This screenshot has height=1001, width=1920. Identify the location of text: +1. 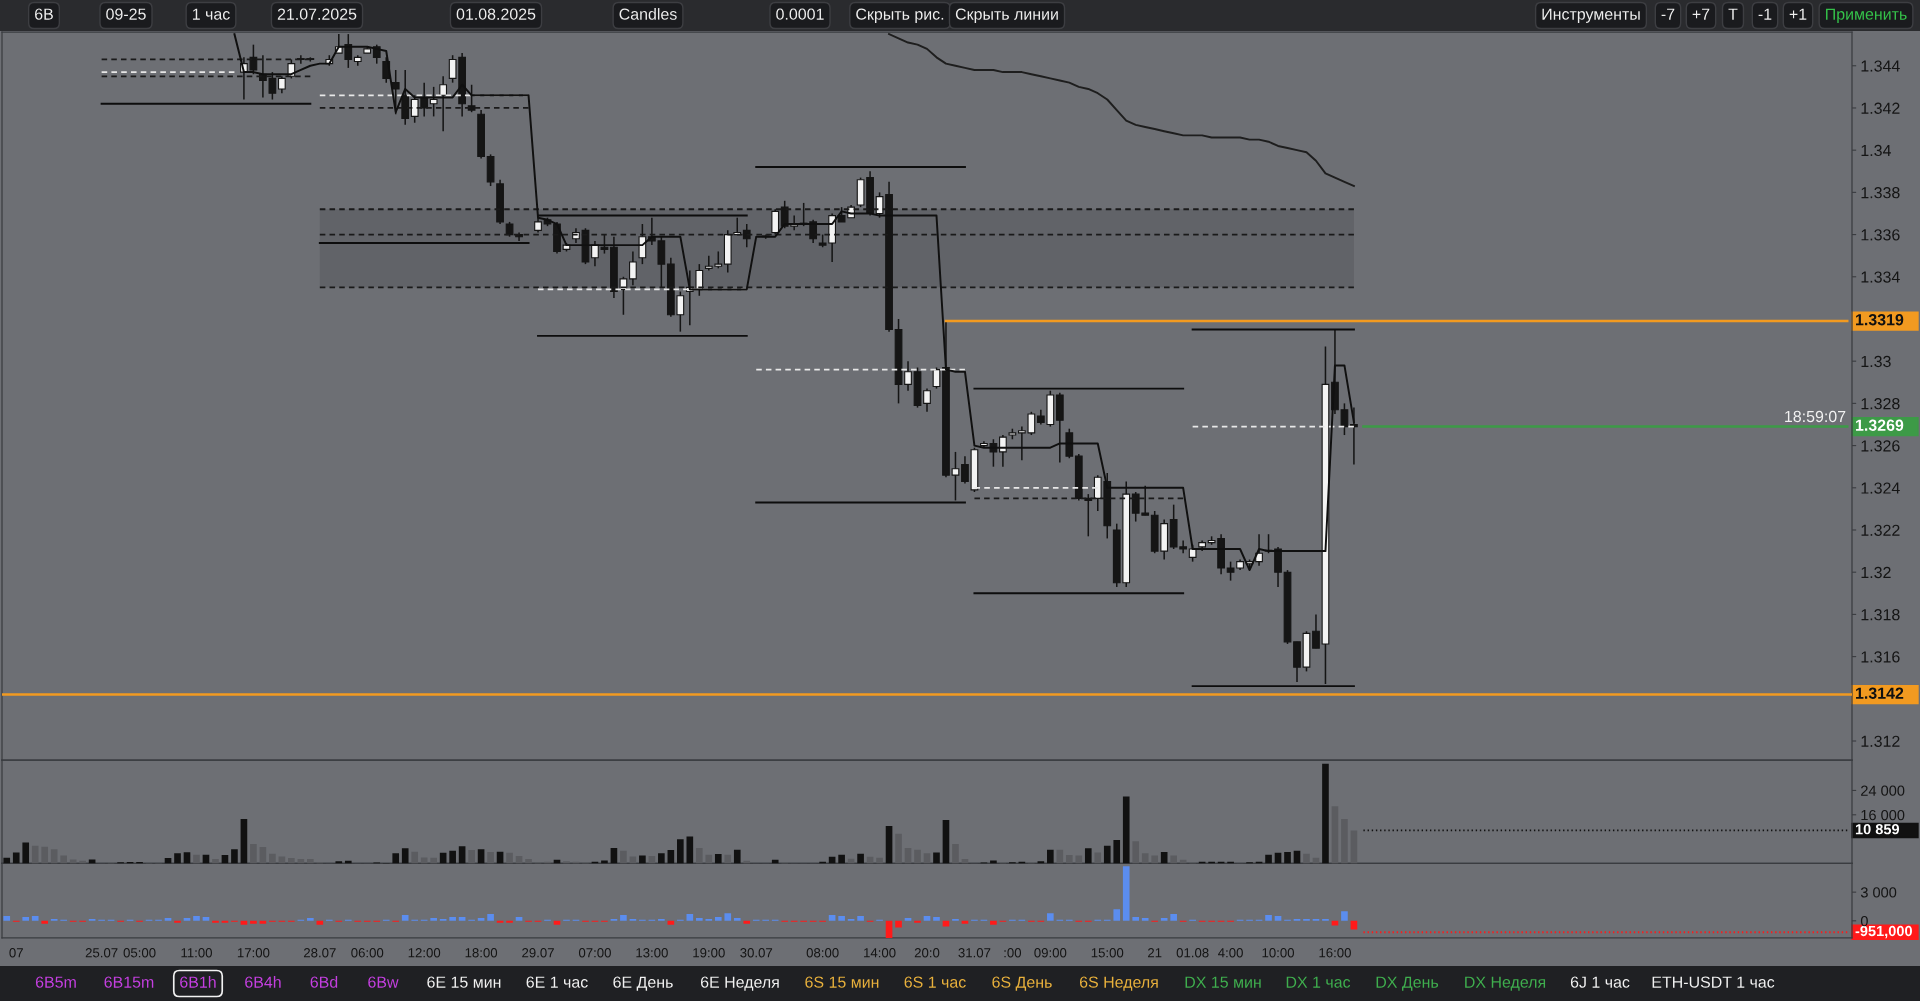
(1798, 14).